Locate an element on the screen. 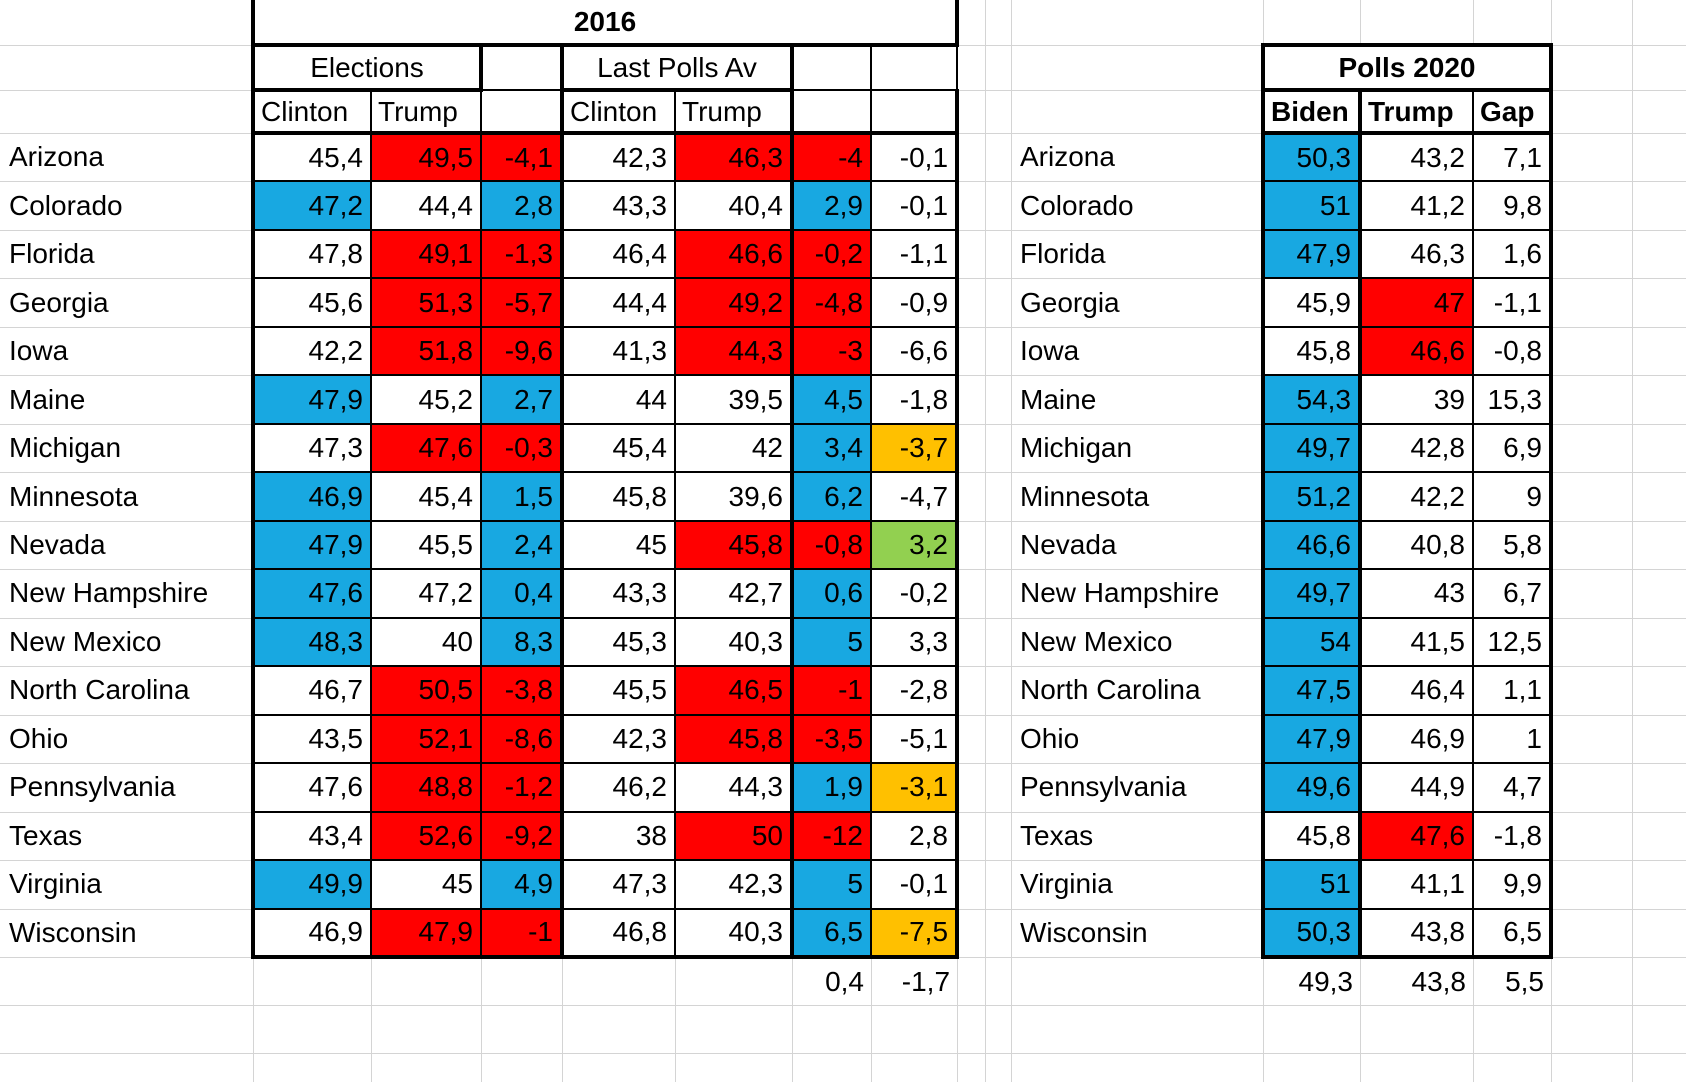 Image resolution: width=1686 pixels, height=1082 pixels. cell-lastpolls-trump: 40,4 is located at coordinates (733, 205).